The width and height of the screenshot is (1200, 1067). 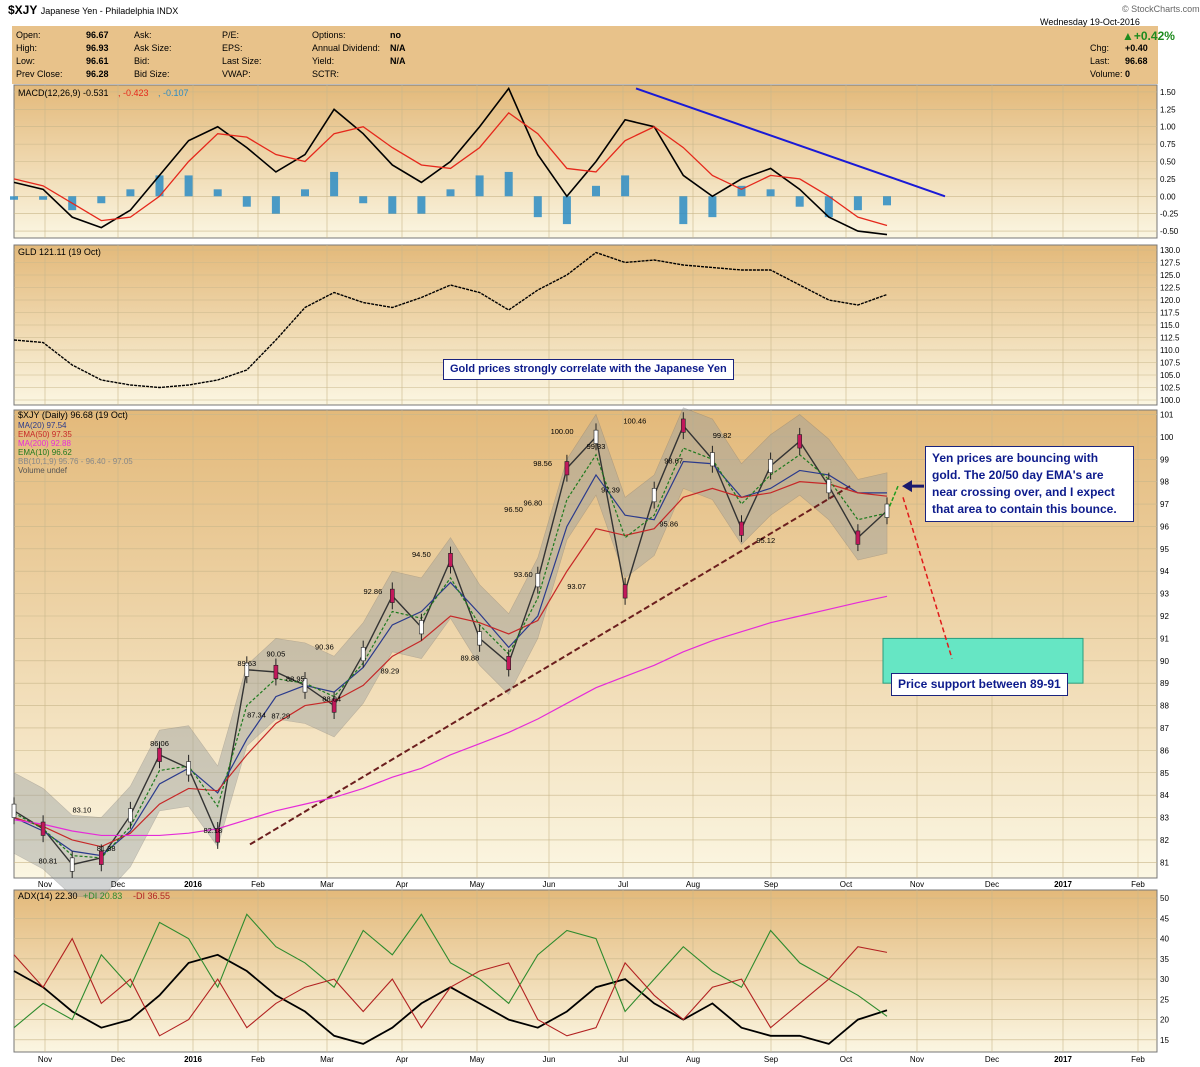 I want to click on symbol-title: $XJY Japanese Yen - Philadelphia INDX, so click(x=93, y=10).